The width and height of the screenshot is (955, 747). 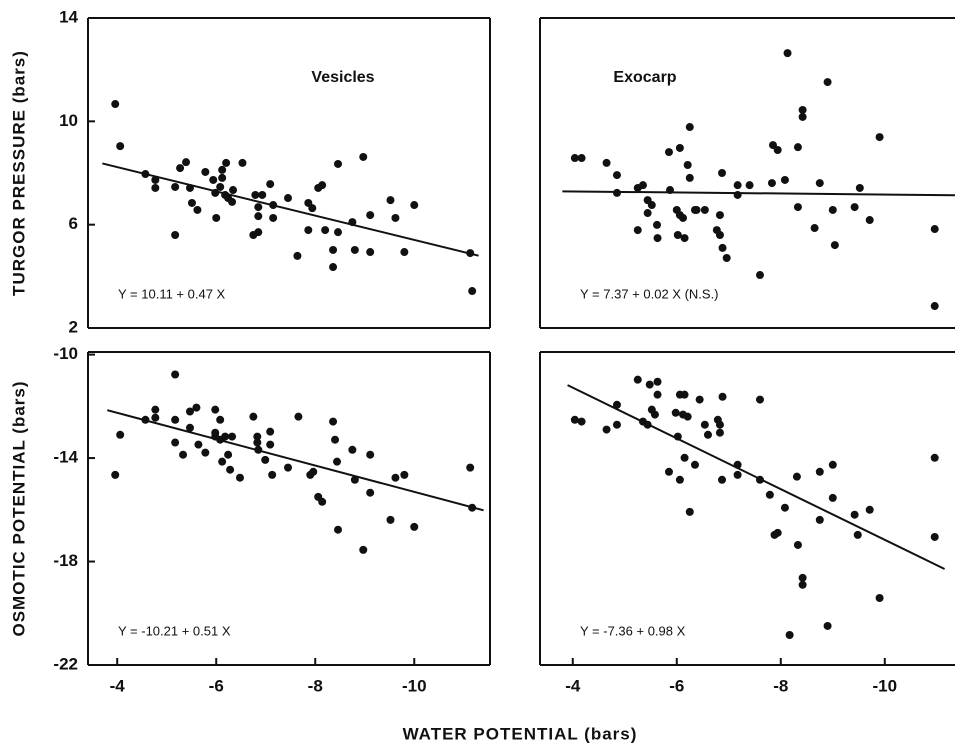 I want to click on x-tick-label: -6, so click(x=676, y=685).